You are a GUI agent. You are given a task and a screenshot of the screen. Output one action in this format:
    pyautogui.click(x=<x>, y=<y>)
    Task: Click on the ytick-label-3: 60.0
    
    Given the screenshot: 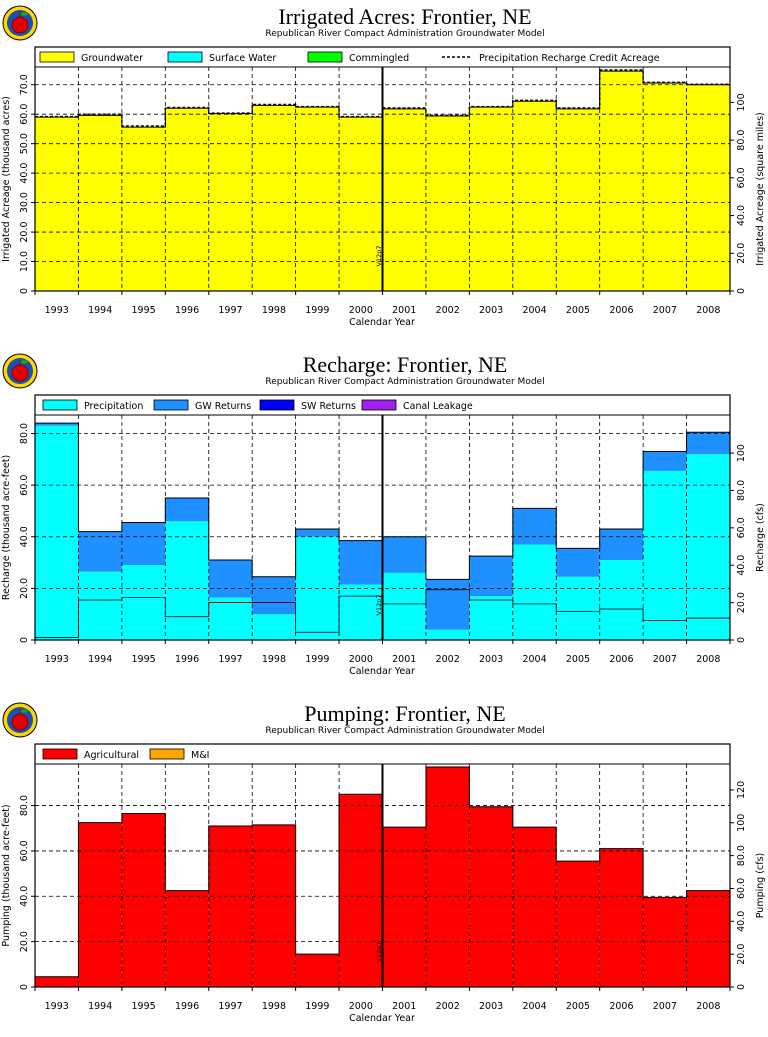 What is the action you would take?
    pyautogui.click(x=24, y=485)
    